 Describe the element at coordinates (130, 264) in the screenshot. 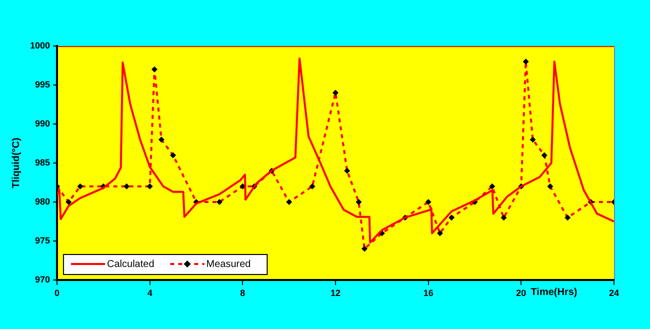

I see `legend-label: Calculated` at that location.